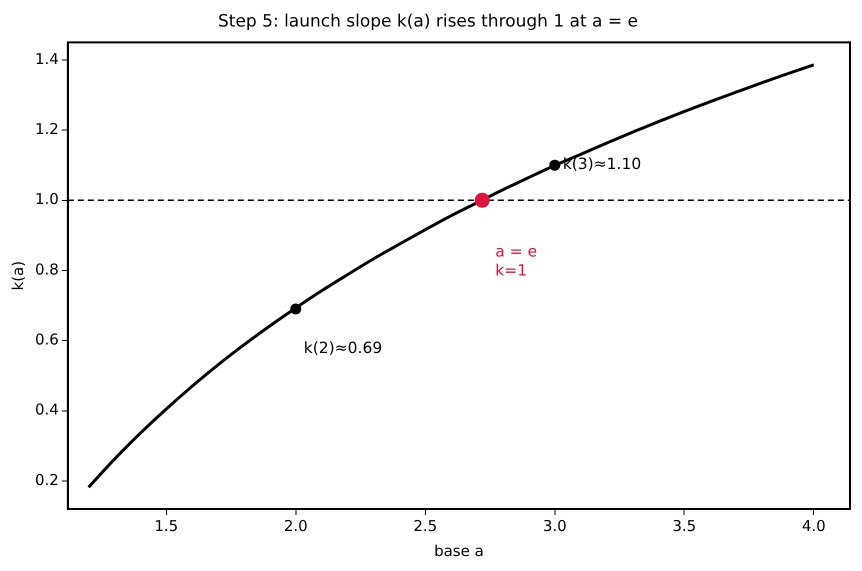  Describe the element at coordinates (46, 129) in the screenshot. I see `y-tick-label: 1.2` at that location.